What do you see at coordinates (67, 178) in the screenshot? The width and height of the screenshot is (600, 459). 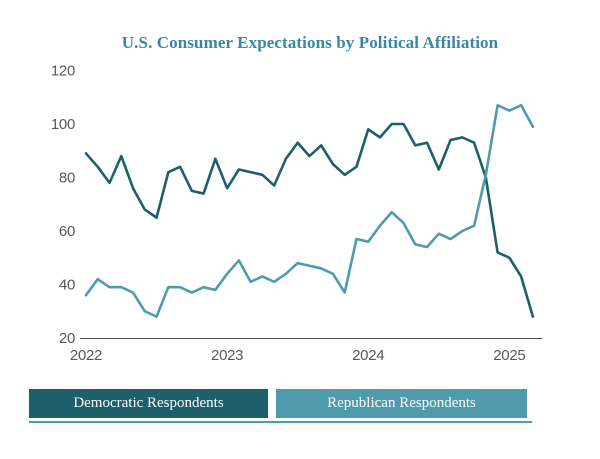 I see `y-tick-label: 80` at bounding box center [67, 178].